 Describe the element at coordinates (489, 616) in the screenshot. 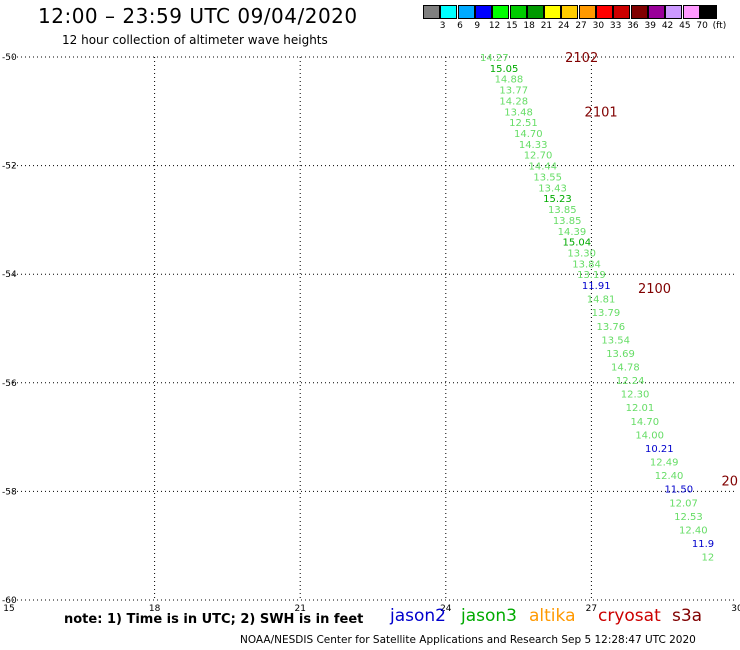

I see `legend-jason3: jason3` at that location.